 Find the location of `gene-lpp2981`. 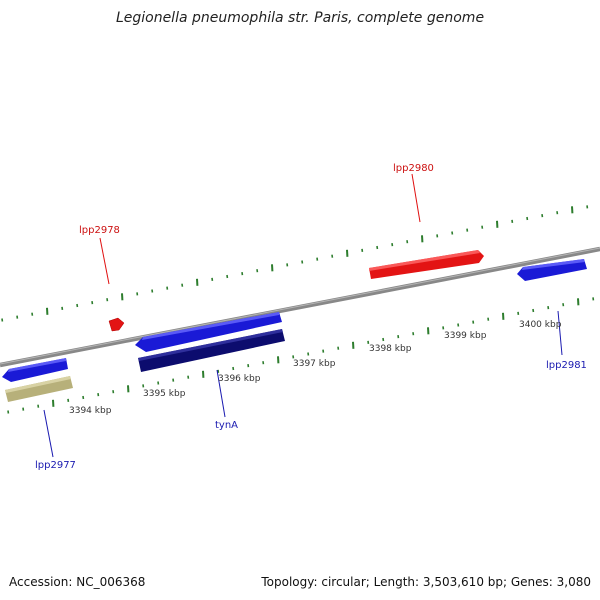

gene-lpp2981 is located at coordinates (552, 270).